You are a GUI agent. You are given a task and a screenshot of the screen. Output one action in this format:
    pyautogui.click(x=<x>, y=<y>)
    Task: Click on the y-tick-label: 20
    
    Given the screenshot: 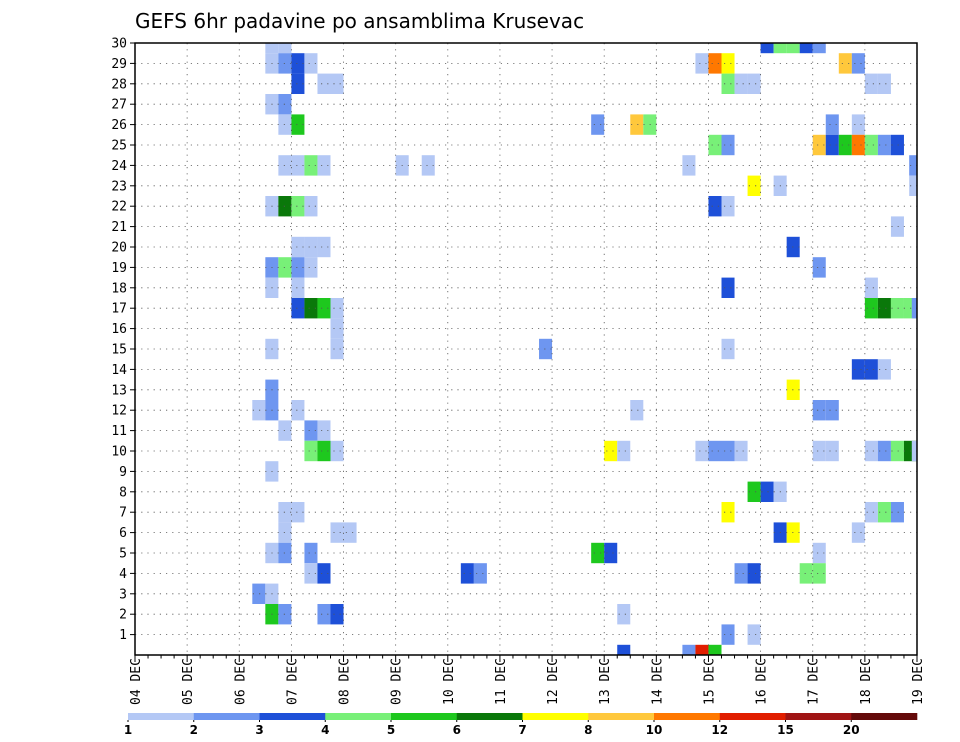 What is the action you would take?
    pyautogui.click(x=119, y=248)
    